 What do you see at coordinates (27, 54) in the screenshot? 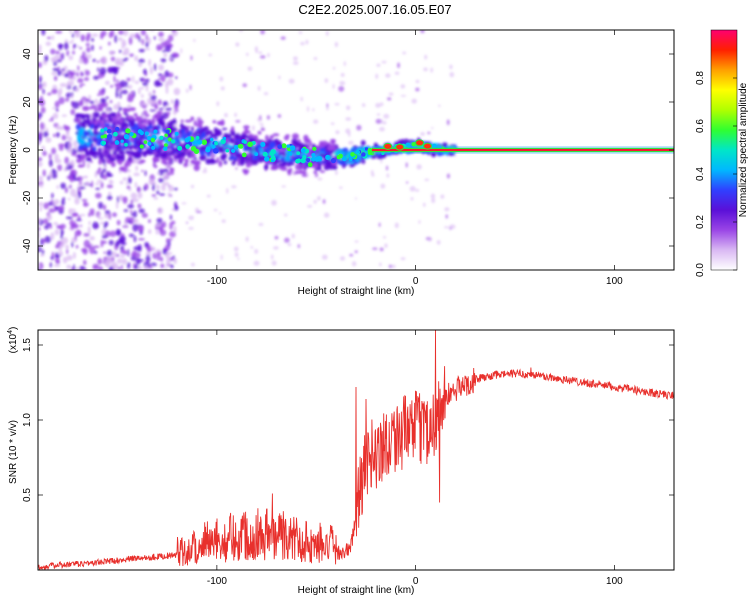
I see `y-tick-label: 40` at bounding box center [27, 54].